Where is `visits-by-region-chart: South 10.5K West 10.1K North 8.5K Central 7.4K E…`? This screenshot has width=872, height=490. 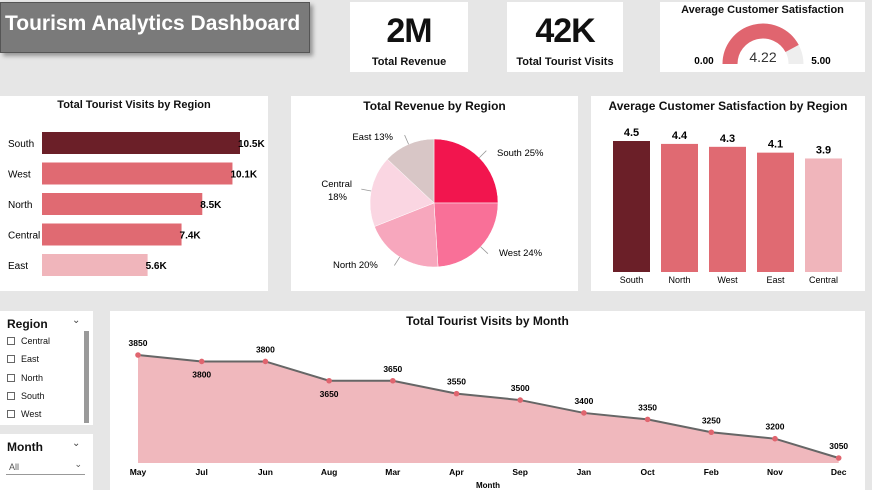
visits-by-region-chart: South 10.5K West 10.1K North 8.5K Central 7.4K E… is located at coordinates (136, 204).